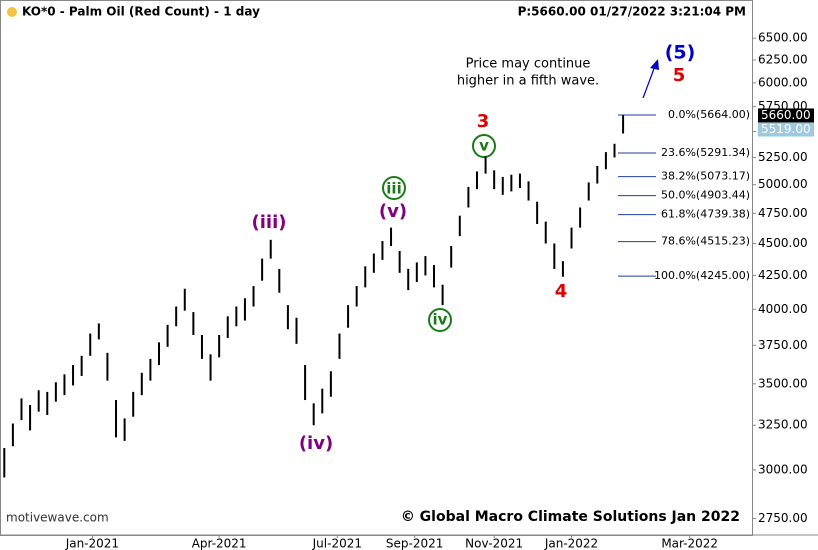  What do you see at coordinates (783, 469) in the screenshot?
I see `y-tick-label: 3000.00` at bounding box center [783, 469].